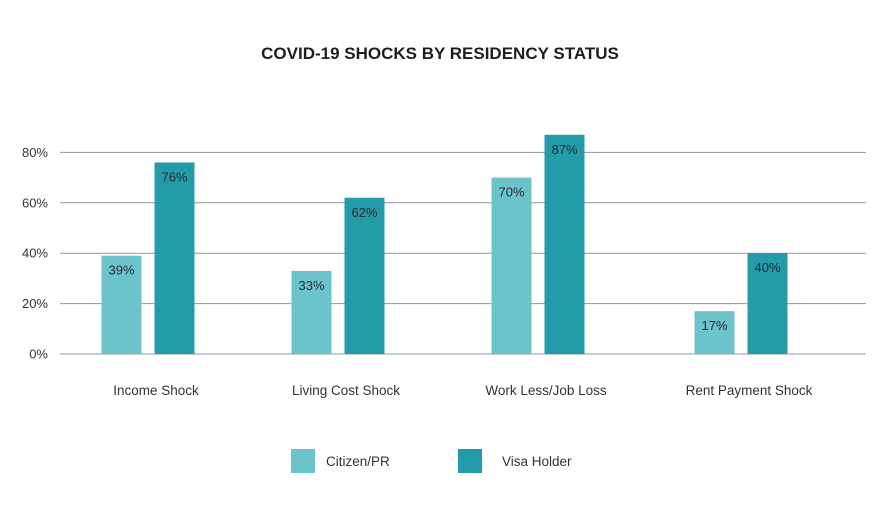  What do you see at coordinates (546, 390) in the screenshot?
I see `x-category-label: Work Less/Job Loss` at bounding box center [546, 390].